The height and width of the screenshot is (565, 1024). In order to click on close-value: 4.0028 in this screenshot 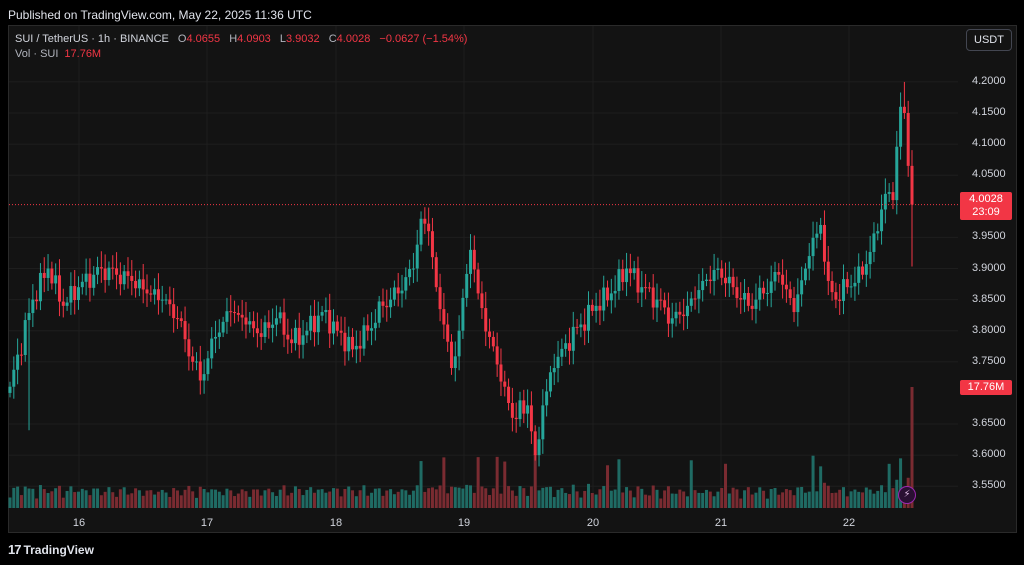, I will do `click(353, 39)`.